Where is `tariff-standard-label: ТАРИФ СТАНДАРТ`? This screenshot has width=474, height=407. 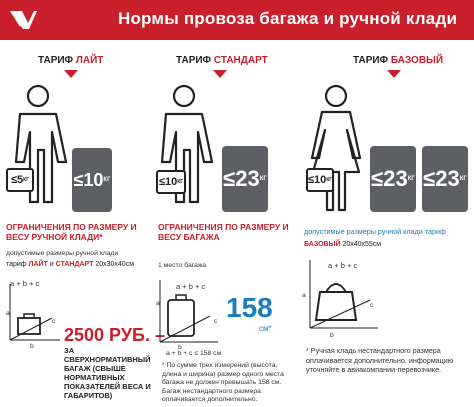 tariff-standard-label: ТАРИФ СТАНДАРТ is located at coordinates (222, 60).